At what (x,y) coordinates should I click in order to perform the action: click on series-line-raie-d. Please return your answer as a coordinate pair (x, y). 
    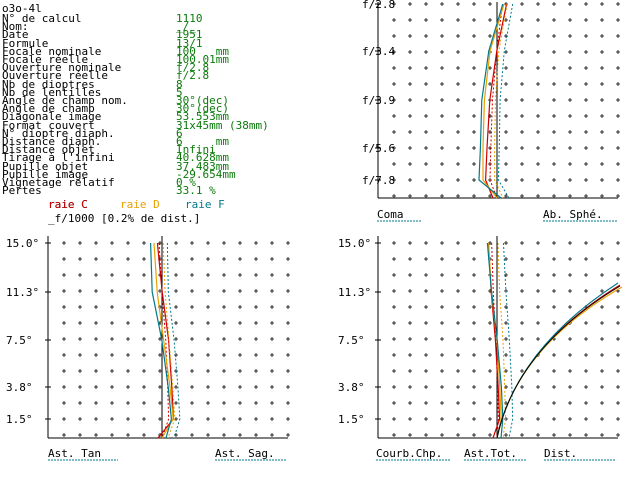
    Looking at the image, I should click on (493, 101).